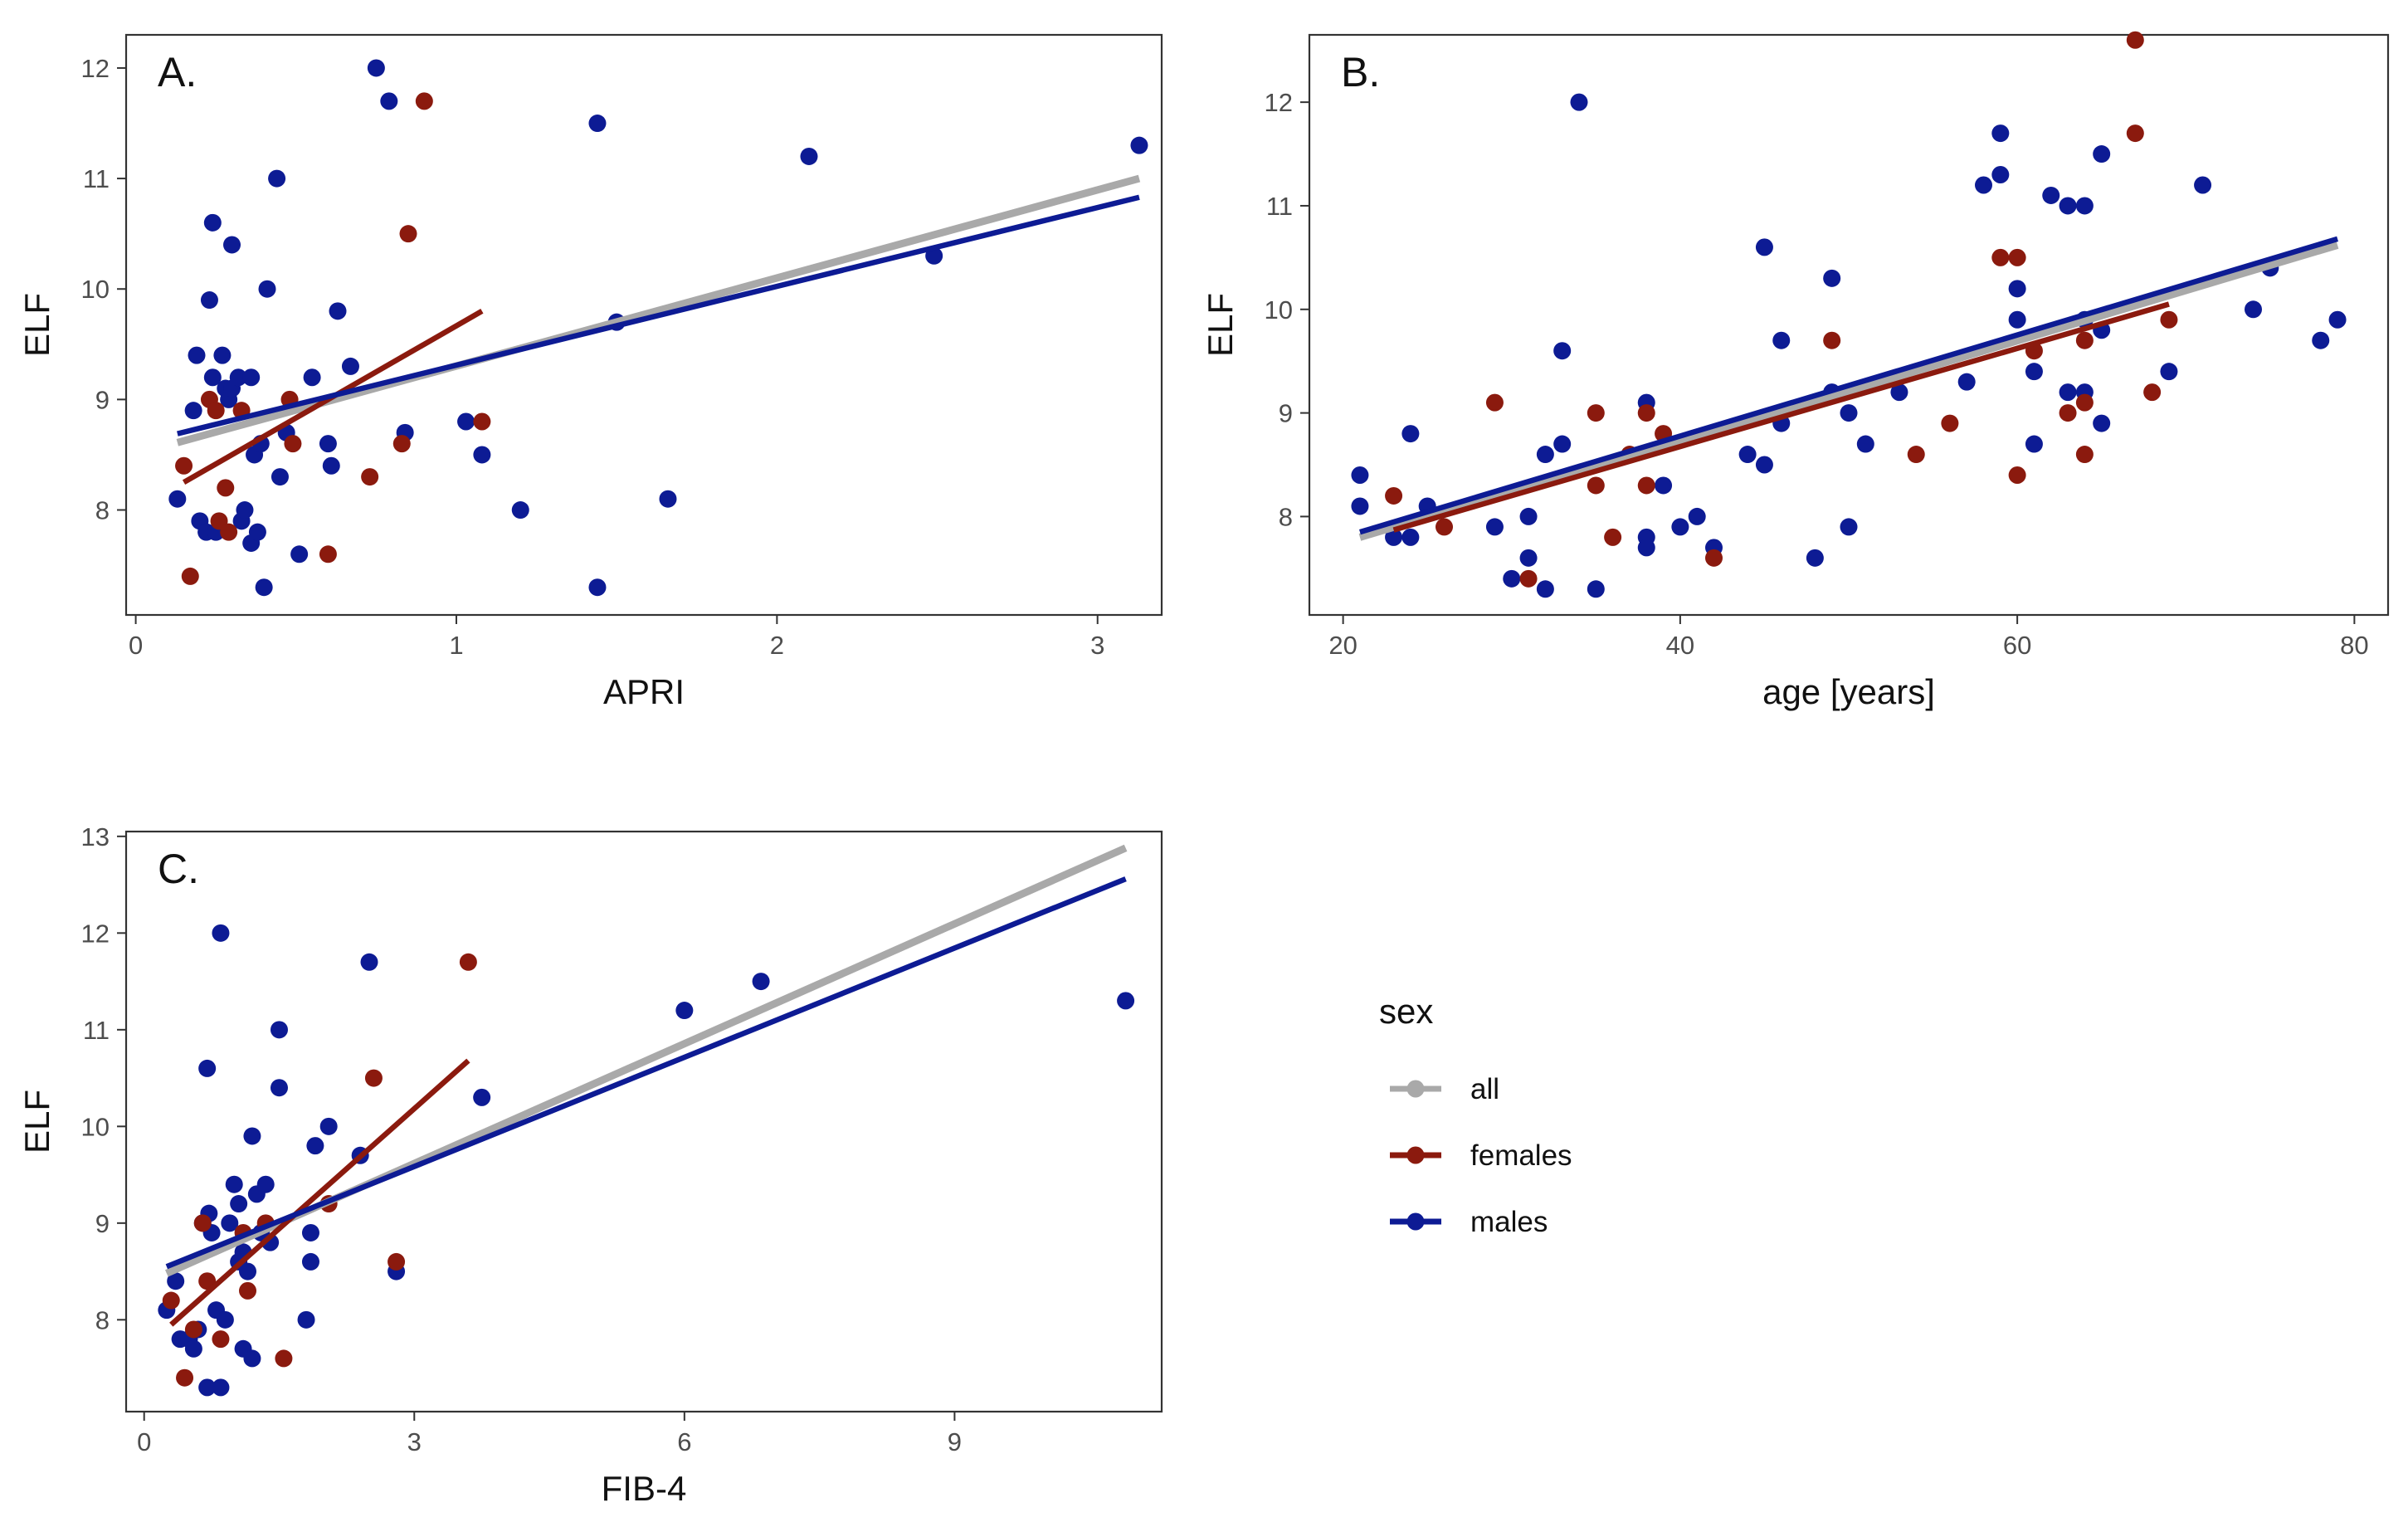 The width and height of the screenshot is (2408, 1522). What do you see at coordinates (1220, 325) in the screenshot?
I see `y-axis-label: ELF` at bounding box center [1220, 325].